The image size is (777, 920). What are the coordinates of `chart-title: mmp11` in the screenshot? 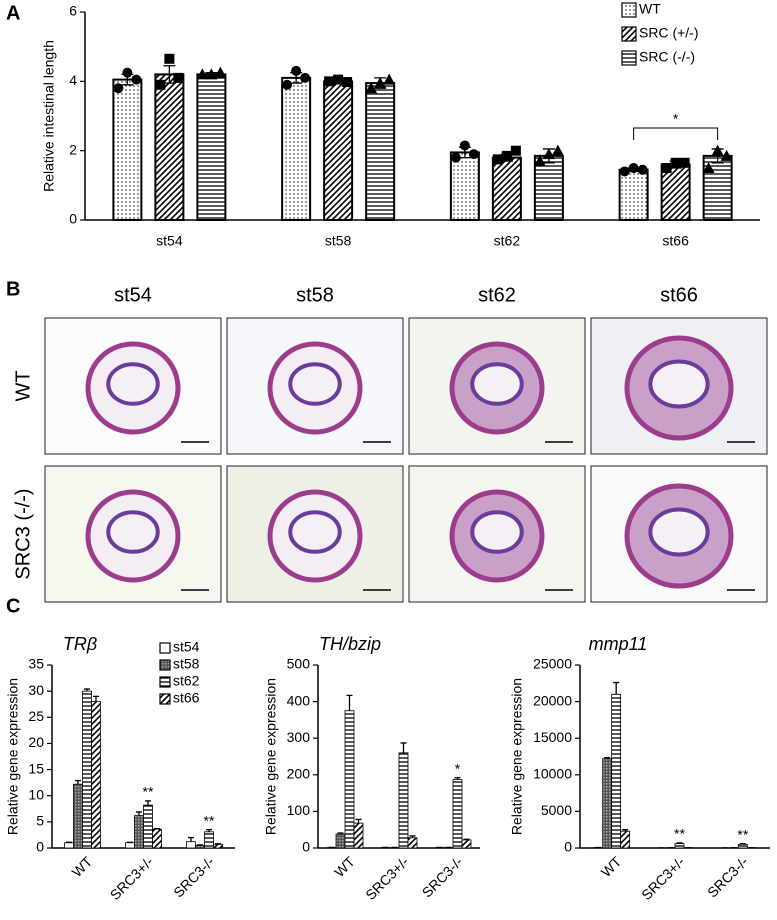 It's located at (618, 644).